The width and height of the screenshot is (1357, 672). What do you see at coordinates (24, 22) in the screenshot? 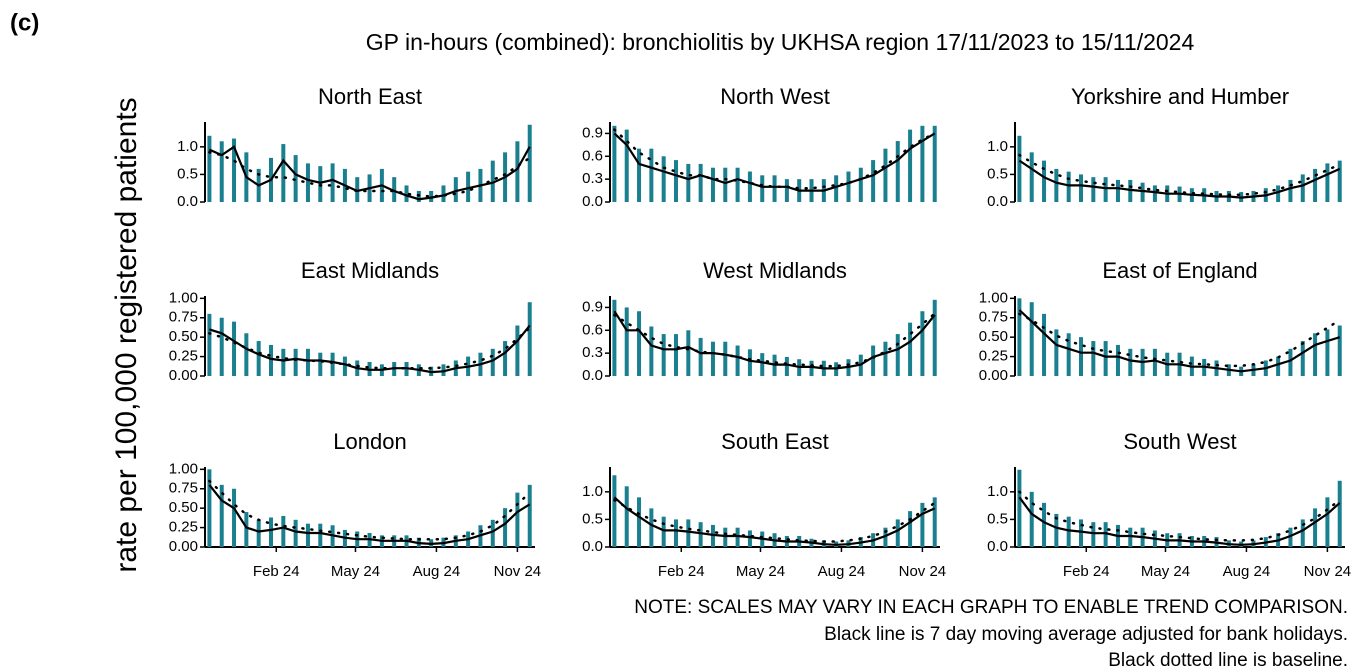
I see `panel-label: (c)` at bounding box center [24, 22].